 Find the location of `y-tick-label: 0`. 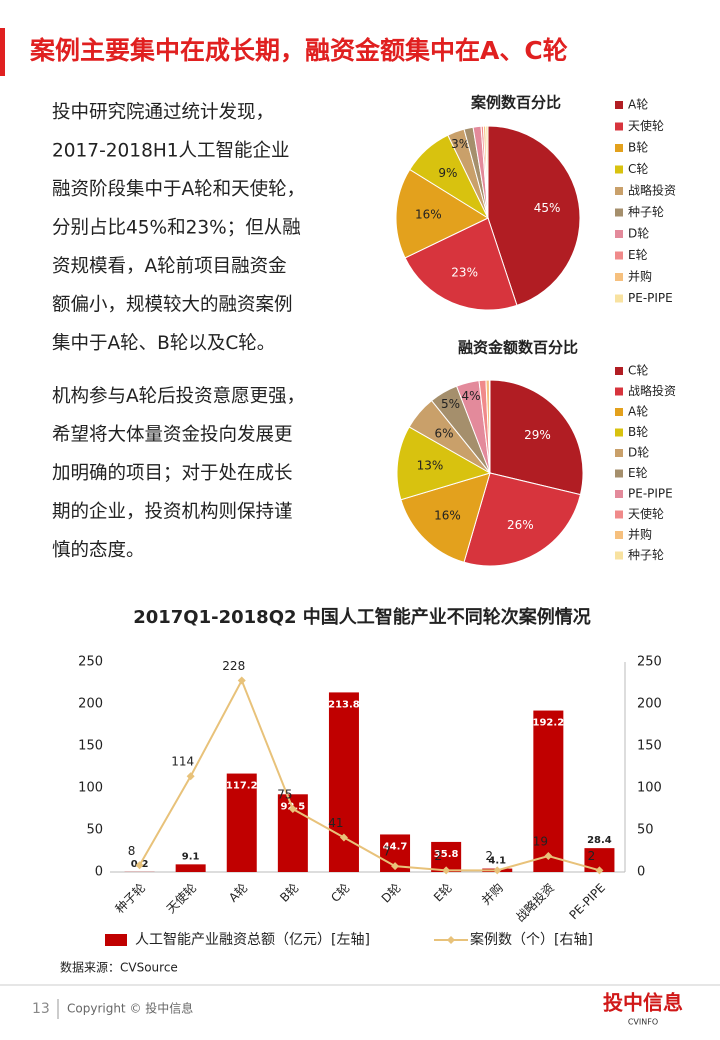

y-tick-label: 0 is located at coordinates (99, 872).